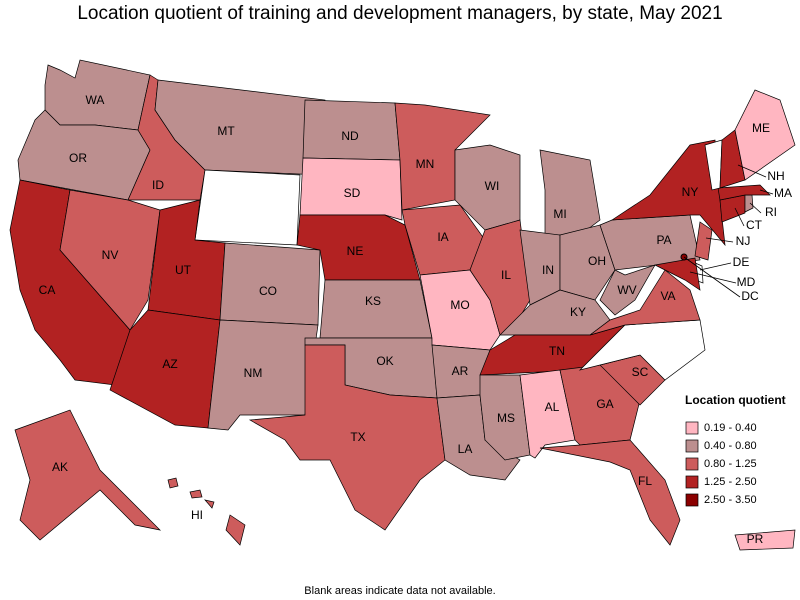 The height and width of the screenshot is (600, 800). I want to click on state-label: IN, so click(548, 270).